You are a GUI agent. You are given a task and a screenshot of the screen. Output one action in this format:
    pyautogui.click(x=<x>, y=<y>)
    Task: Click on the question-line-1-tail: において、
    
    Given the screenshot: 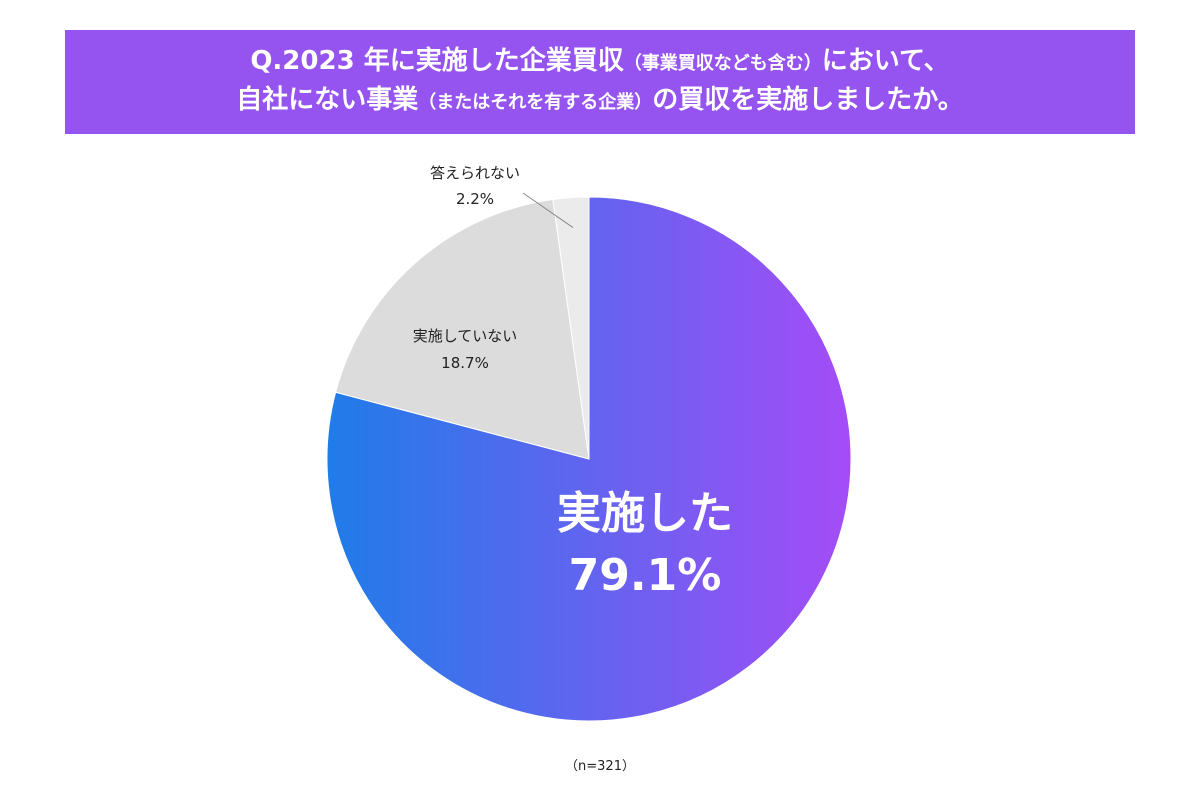 What is the action you would take?
    pyautogui.click(x=885, y=61)
    